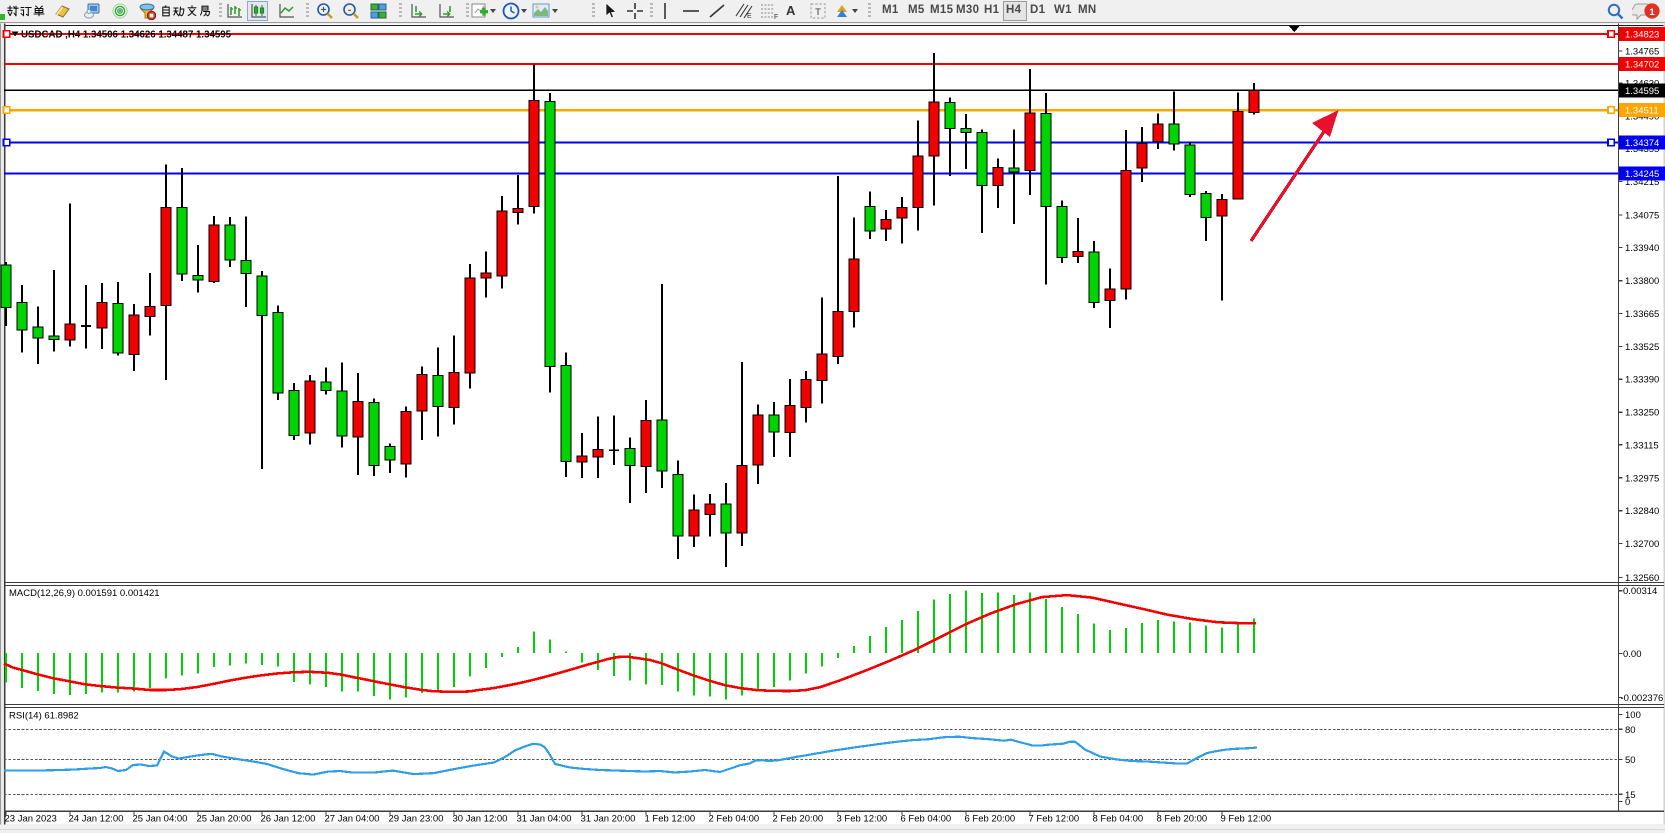 The image size is (1665, 833). Describe the element at coordinates (1640, 591) in the screenshot. I see `svg-text: 0.00314` at that location.